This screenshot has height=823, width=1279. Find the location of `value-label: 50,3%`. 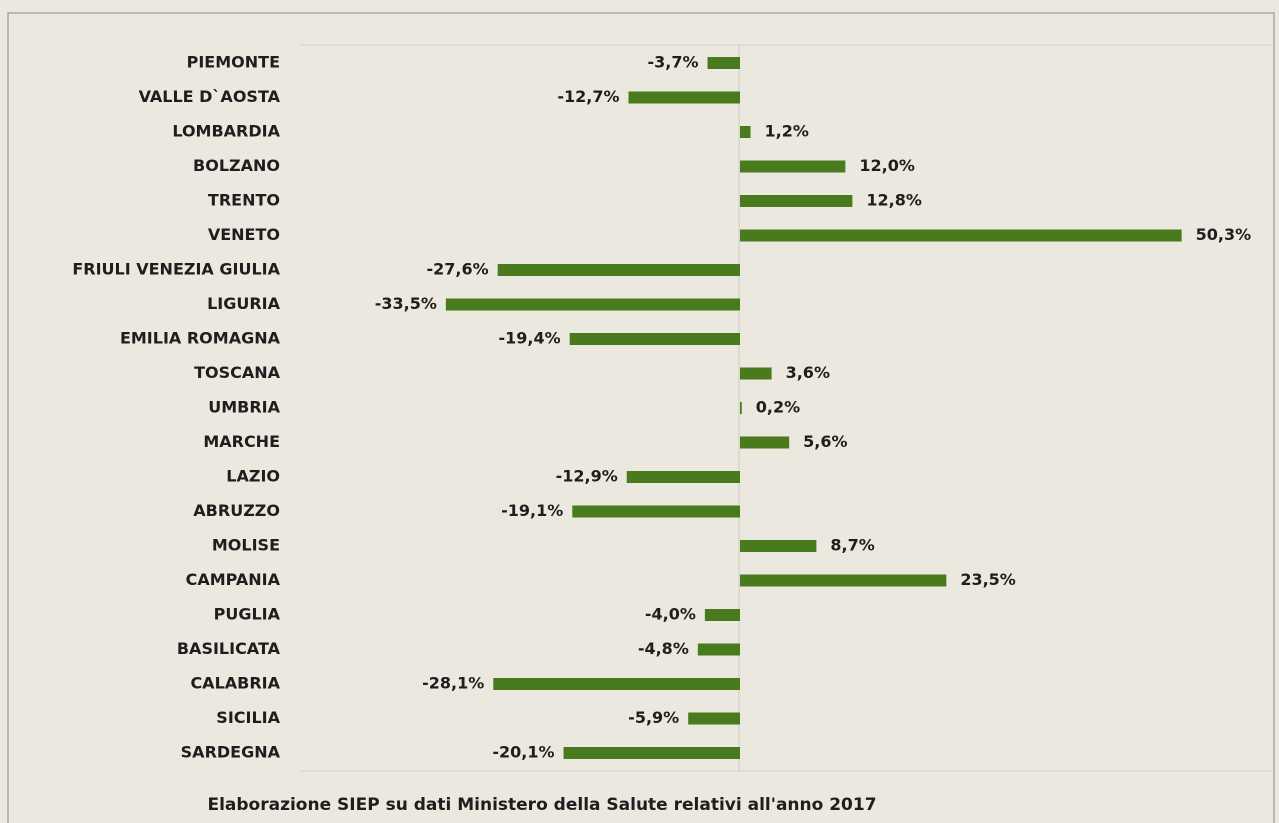

value-label: 50,3% is located at coordinates (1224, 234).